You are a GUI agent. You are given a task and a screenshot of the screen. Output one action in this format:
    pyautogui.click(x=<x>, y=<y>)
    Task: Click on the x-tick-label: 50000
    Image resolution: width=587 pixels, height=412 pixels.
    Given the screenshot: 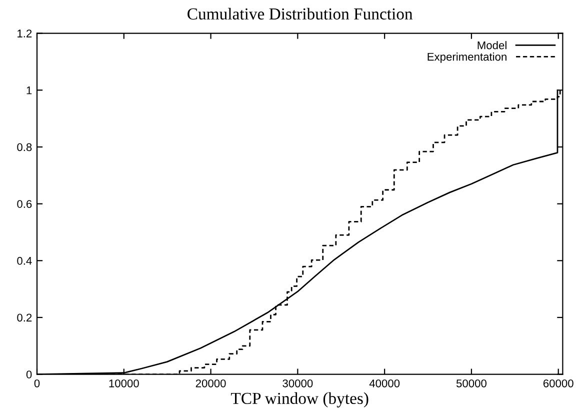 What is the action you would take?
    pyautogui.click(x=471, y=383)
    